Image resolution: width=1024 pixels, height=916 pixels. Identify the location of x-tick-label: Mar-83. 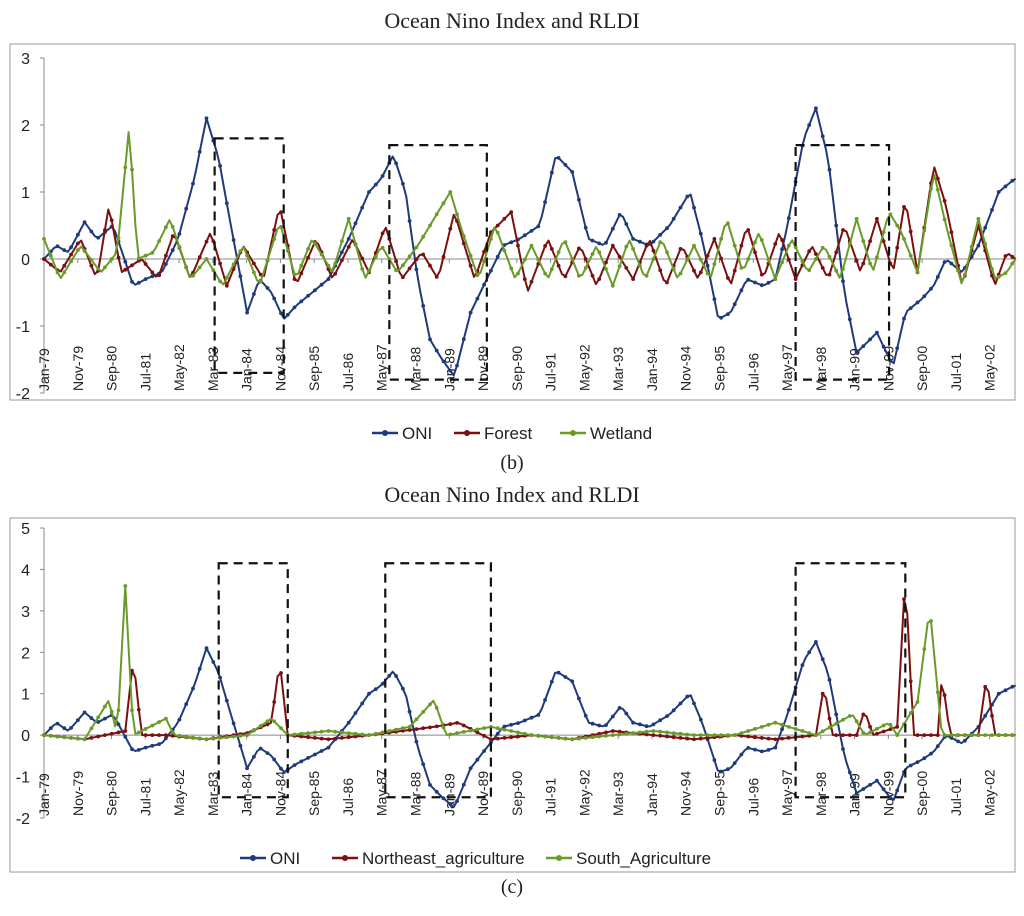
(213, 368).